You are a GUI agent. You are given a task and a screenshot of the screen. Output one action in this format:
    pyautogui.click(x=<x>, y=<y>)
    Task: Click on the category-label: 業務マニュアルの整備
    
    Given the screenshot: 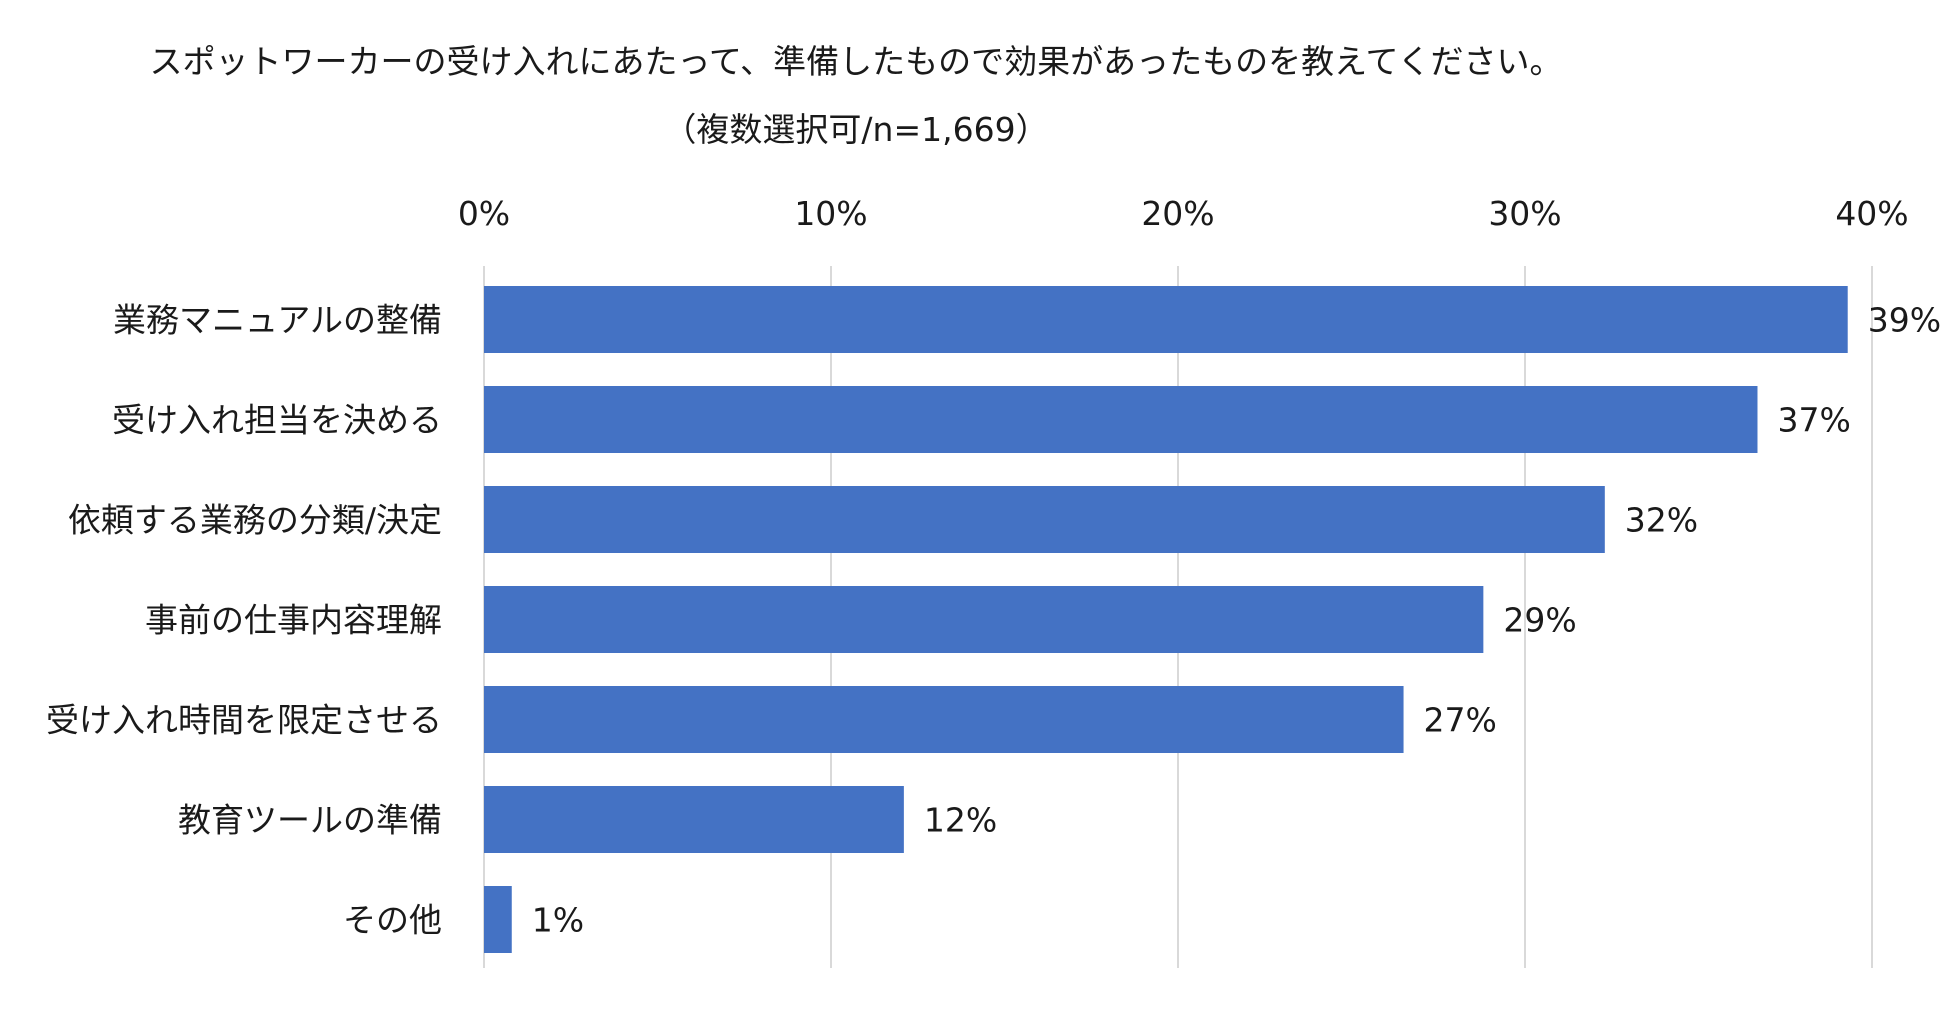 What is the action you would take?
    pyautogui.click(x=277, y=320)
    